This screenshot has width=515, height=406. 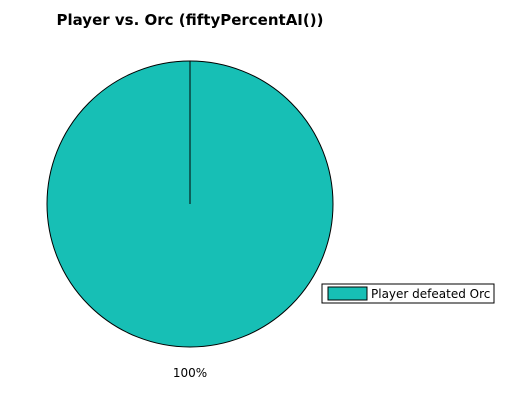 What do you see at coordinates (347, 293) in the screenshot?
I see `legend-swatch` at bounding box center [347, 293].